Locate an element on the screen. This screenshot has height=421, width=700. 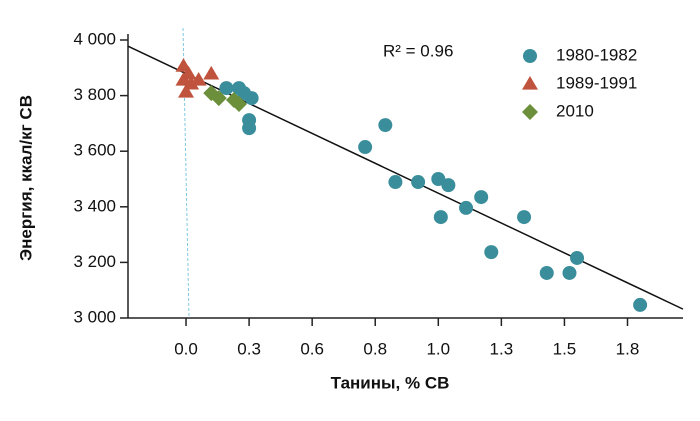
x-tick-label: 0.8 is located at coordinates (375, 348).